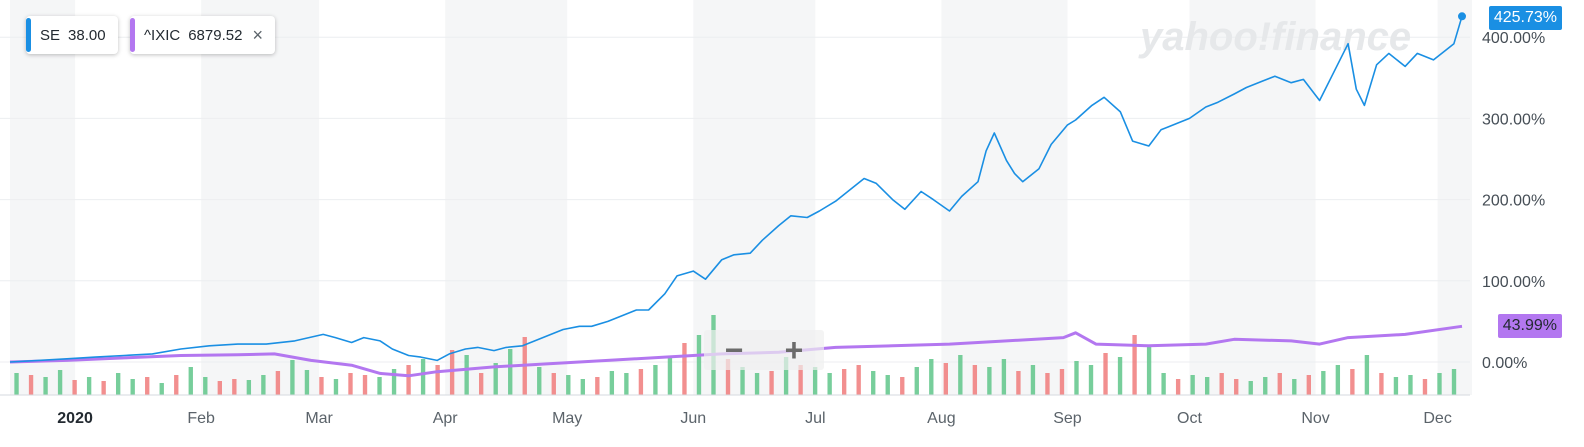 This screenshot has height=447, width=1584. Describe the element at coordinates (202, 35) in the screenshot. I see `legend-item-ixic: ^IXIC 6879.52 ×` at that location.